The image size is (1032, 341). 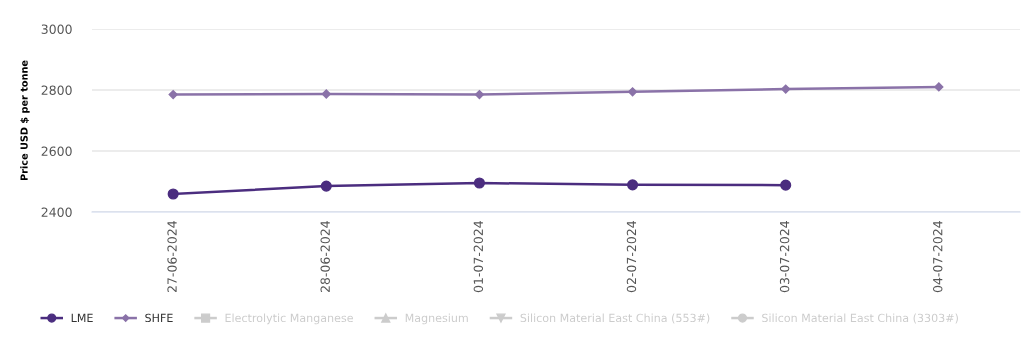 What do you see at coordinates (478, 257) in the screenshot?
I see `x-tick-label: 01-07-2024` at bounding box center [478, 257].